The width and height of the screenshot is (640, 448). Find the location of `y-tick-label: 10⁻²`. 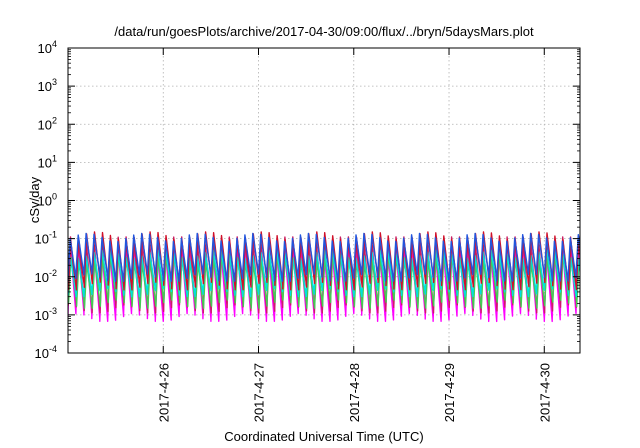

y-tick-label: 10⁻² is located at coordinates (46, 276).